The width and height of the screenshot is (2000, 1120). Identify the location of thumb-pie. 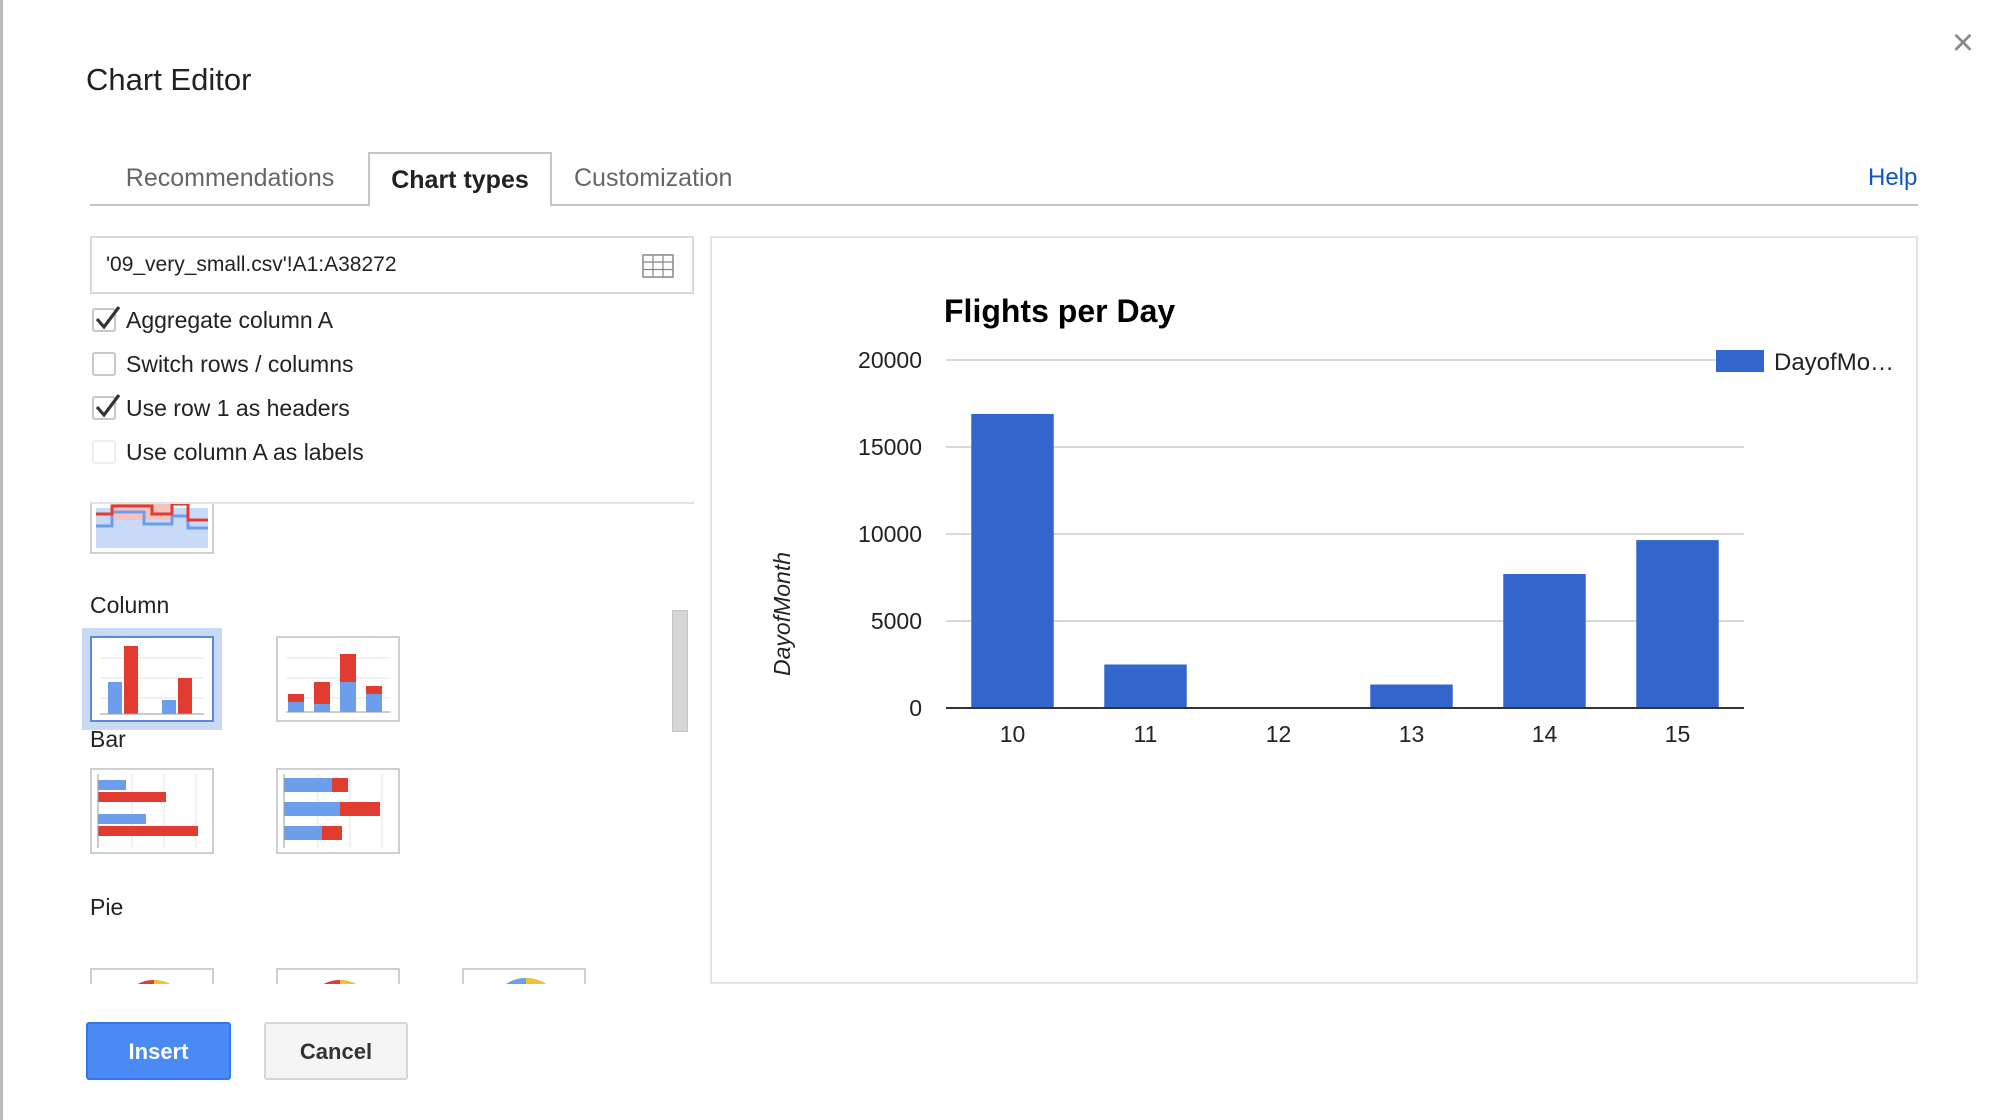
(152, 976).